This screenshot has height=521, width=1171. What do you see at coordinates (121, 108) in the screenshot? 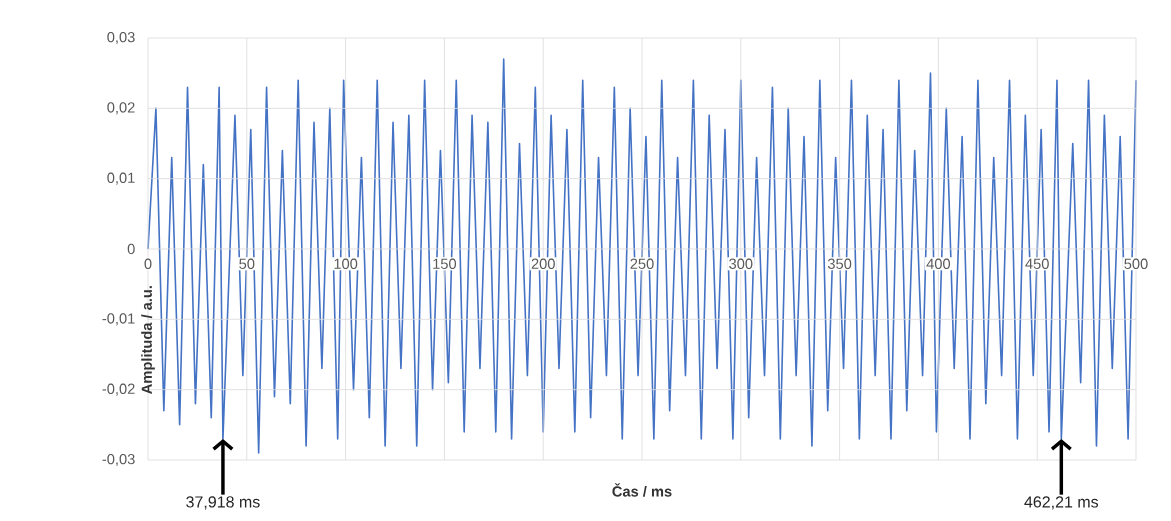
I see `y-tick-label: 0,02` at bounding box center [121, 108].